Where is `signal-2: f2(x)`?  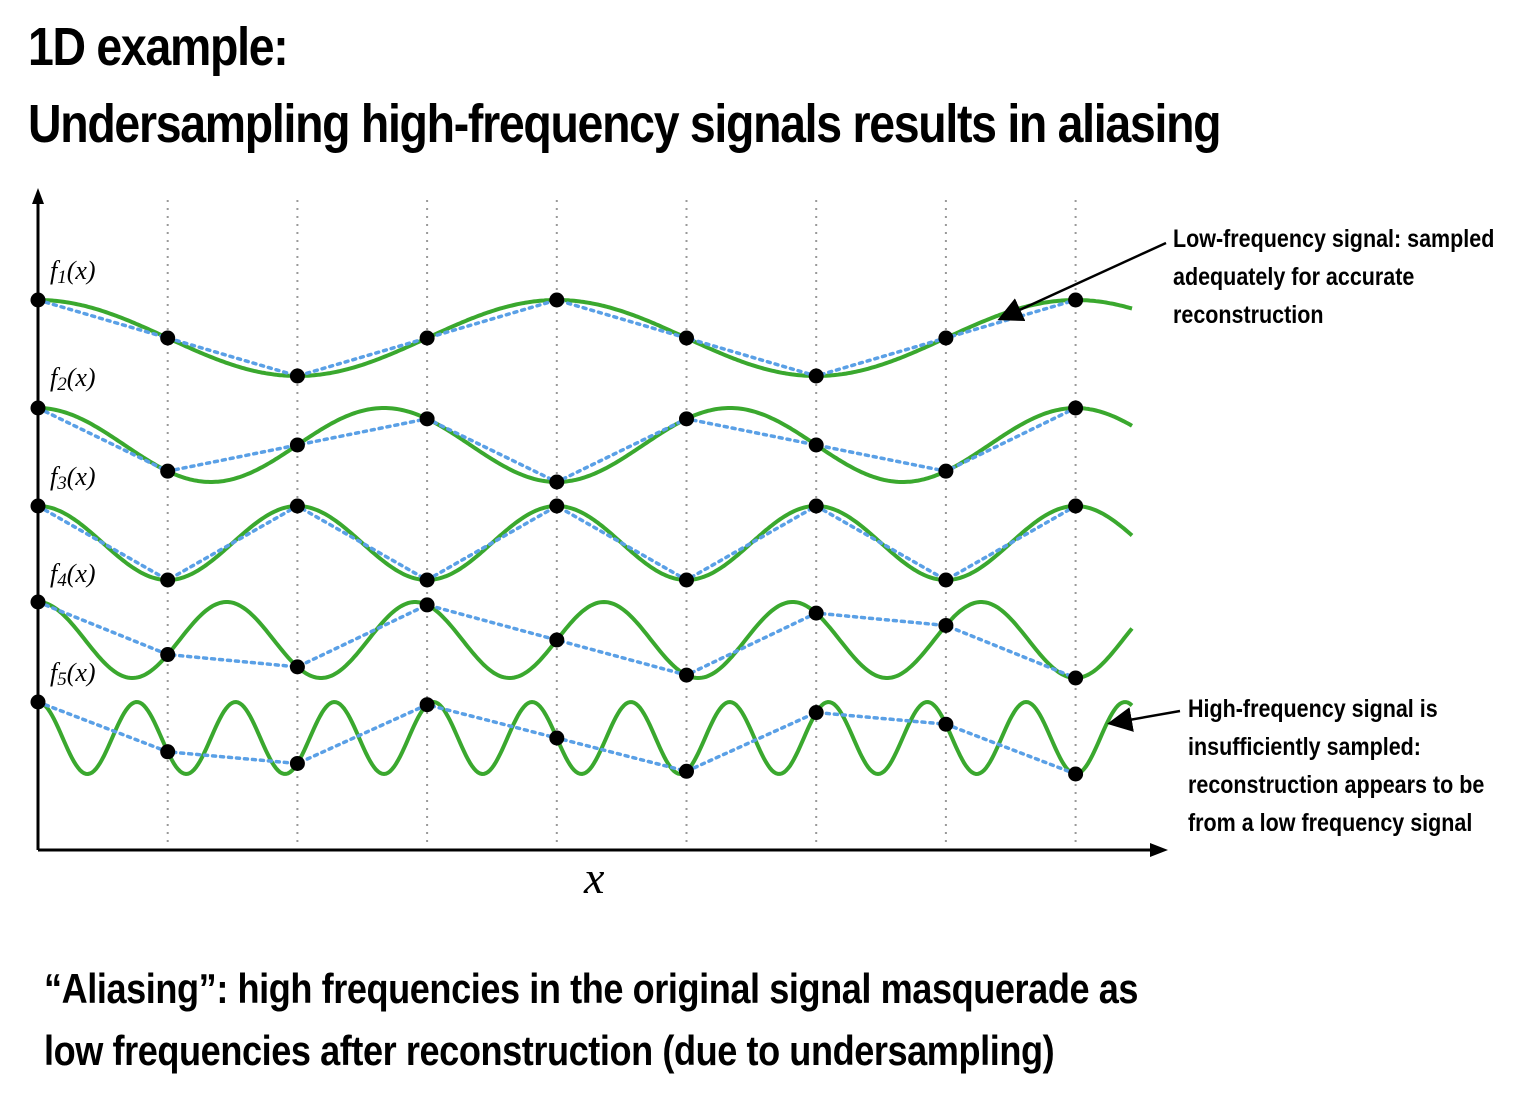
signal-2: f2(x) is located at coordinates (582, 426).